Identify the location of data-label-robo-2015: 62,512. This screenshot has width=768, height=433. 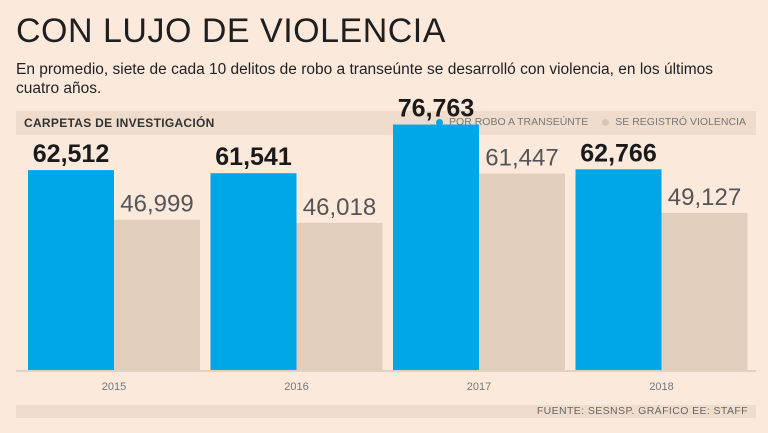
(71, 154).